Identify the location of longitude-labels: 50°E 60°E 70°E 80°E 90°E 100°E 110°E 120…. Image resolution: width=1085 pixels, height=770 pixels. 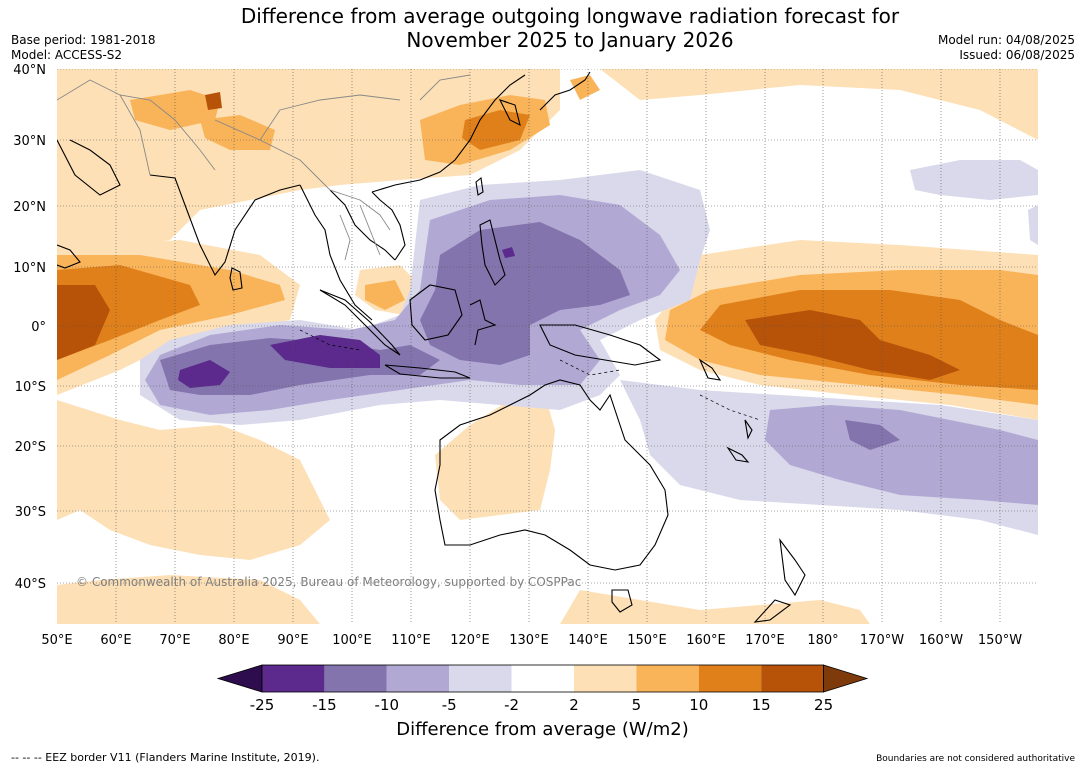
(531, 640).